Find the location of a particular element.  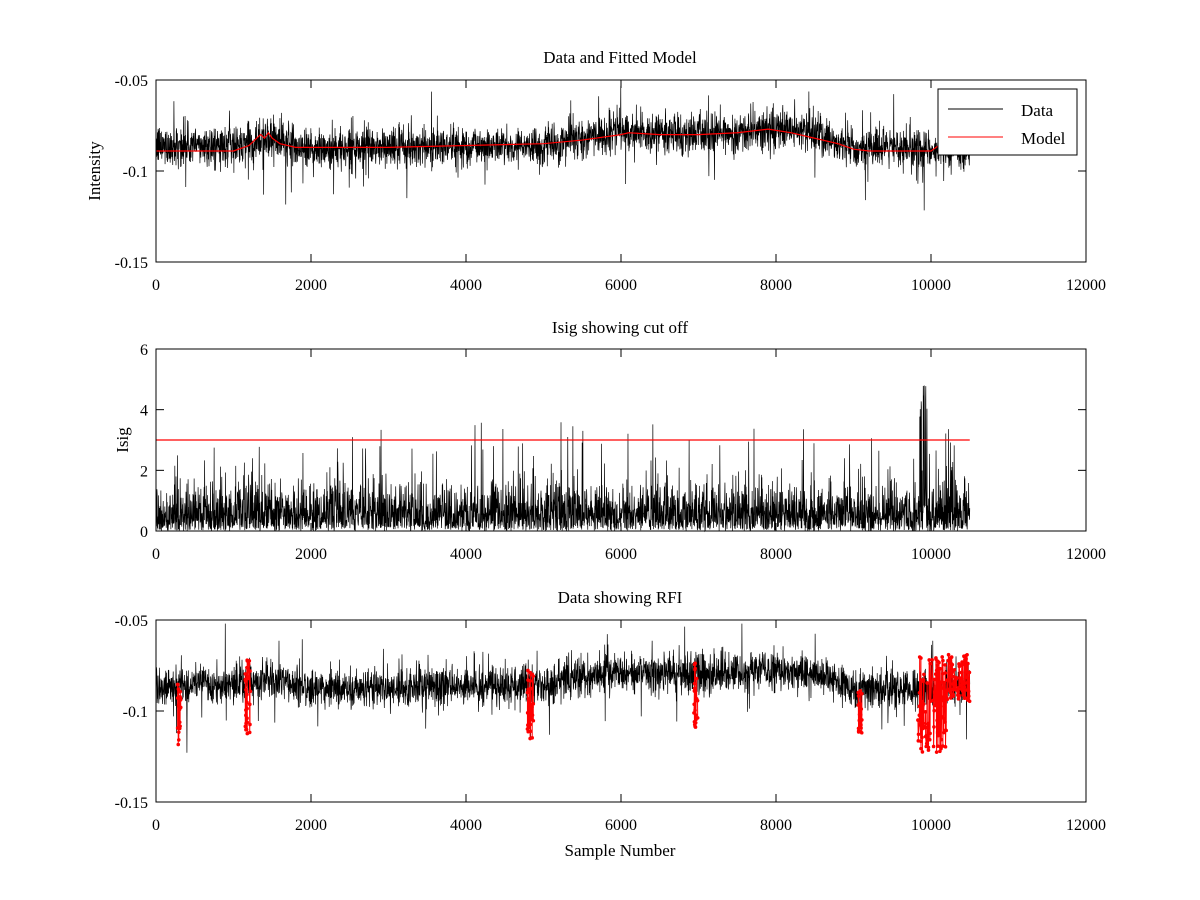

panel1-ytick-label: -0.05 is located at coordinates (131, 81).